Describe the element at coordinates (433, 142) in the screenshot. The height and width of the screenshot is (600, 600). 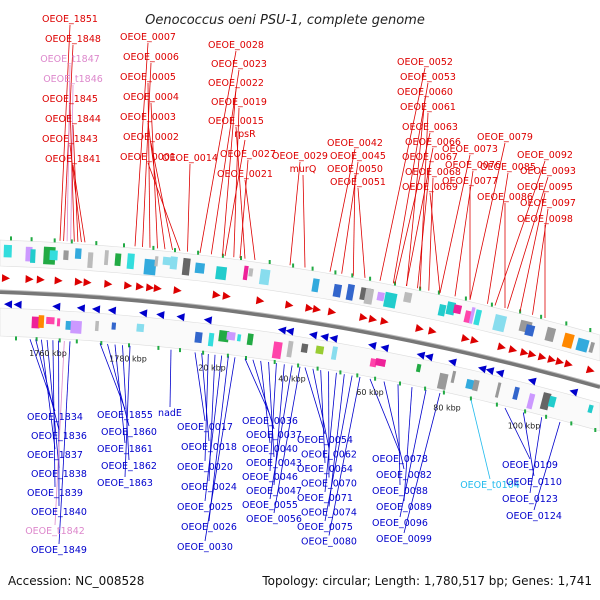
I see `gene-label: OEOE_0066` at that location.